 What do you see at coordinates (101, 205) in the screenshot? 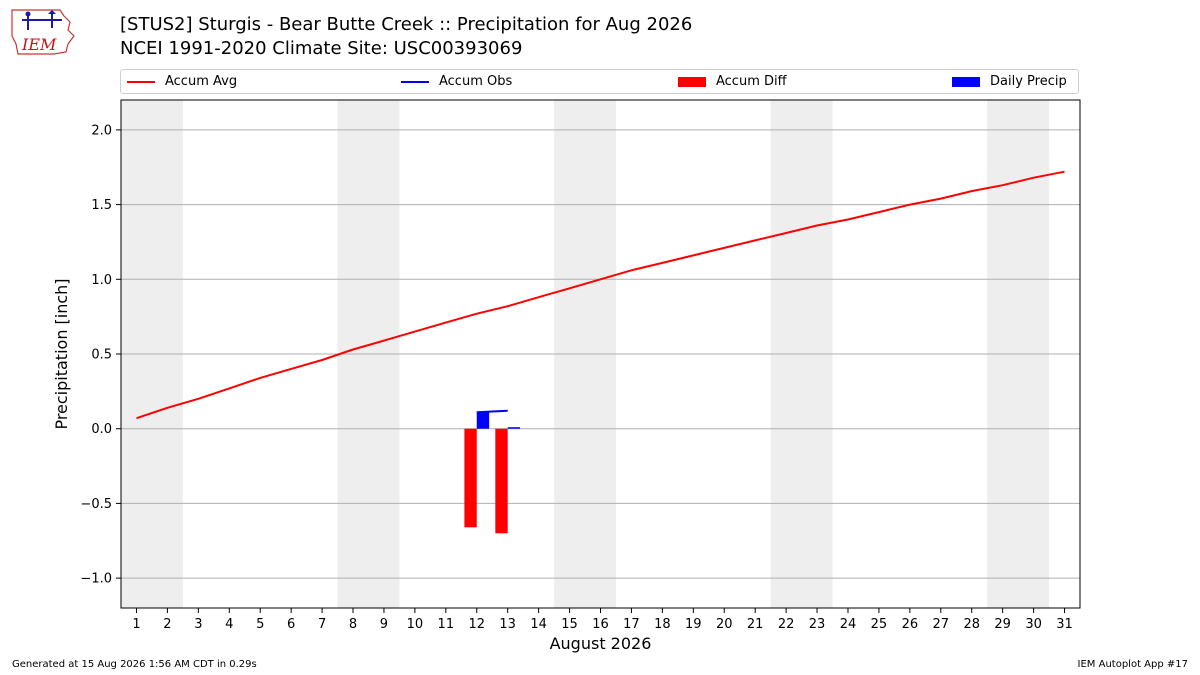
I see `y-tick-label-5: 1.5` at bounding box center [101, 205].